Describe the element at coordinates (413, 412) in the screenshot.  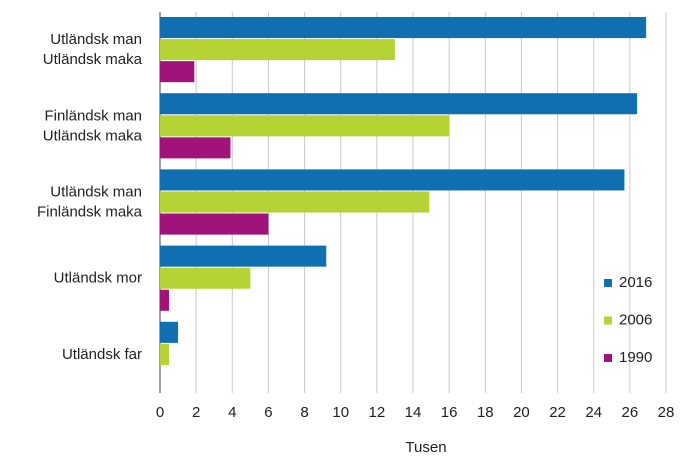
I see `x-tick-label: 14` at that location.